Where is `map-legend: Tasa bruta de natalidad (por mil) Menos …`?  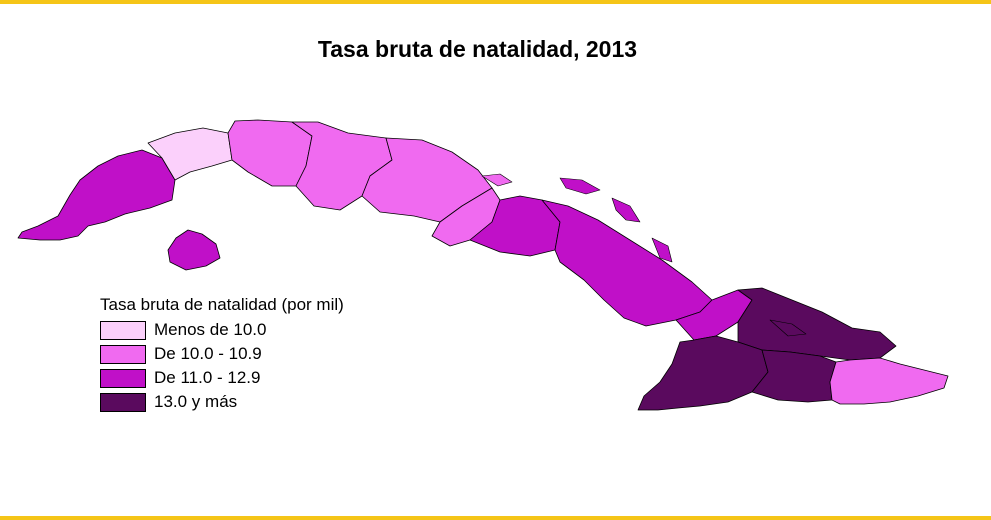
map-legend: Tasa bruta de natalidad (por mil) Menos … is located at coordinates (222, 354).